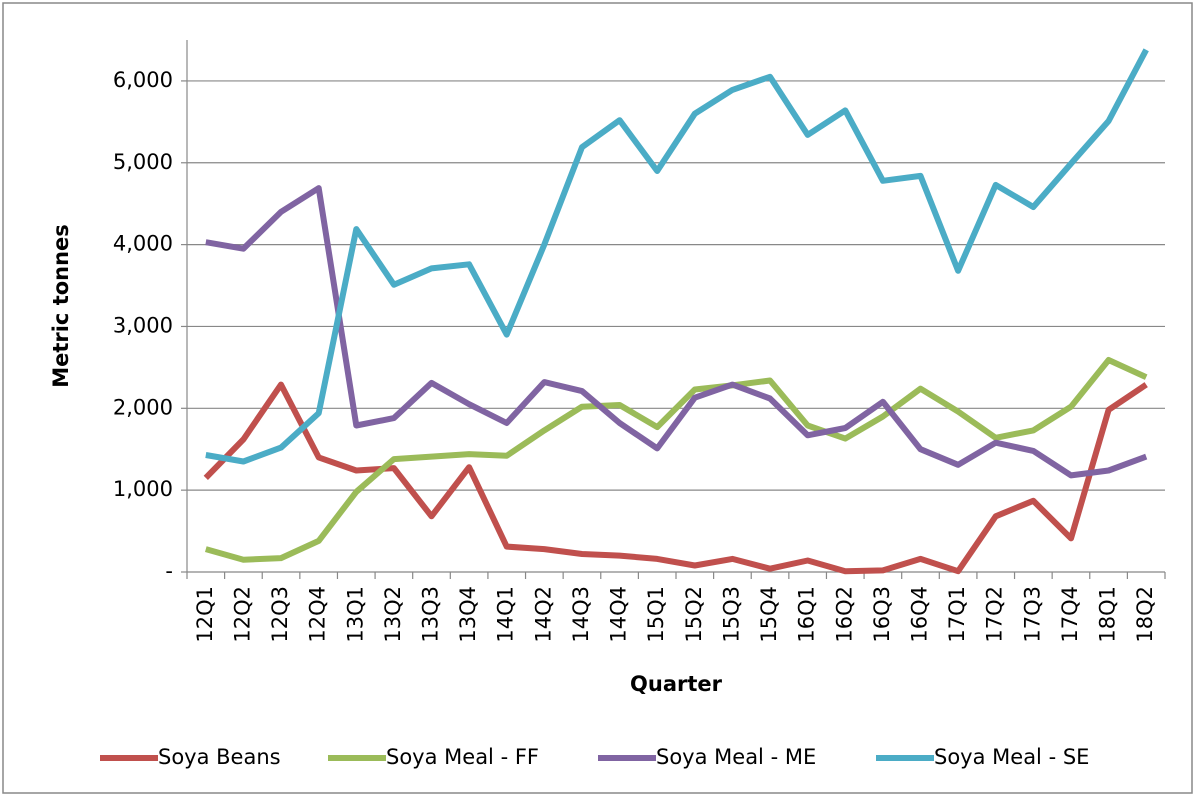  Describe the element at coordinates (1108, 614) in the screenshot. I see `x-tick-label: 18Q1` at that location.